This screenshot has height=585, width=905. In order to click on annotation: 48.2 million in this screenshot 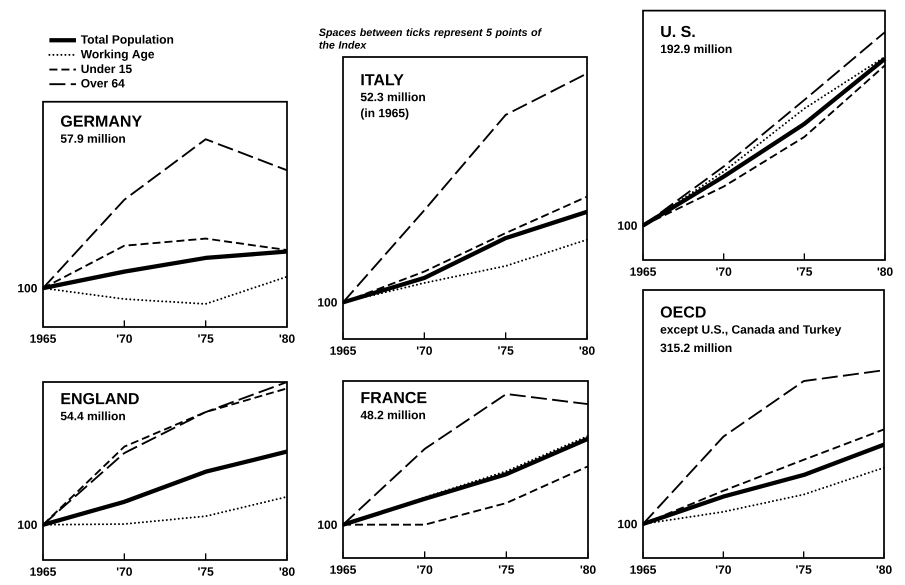, I will do `click(393, 415)`.